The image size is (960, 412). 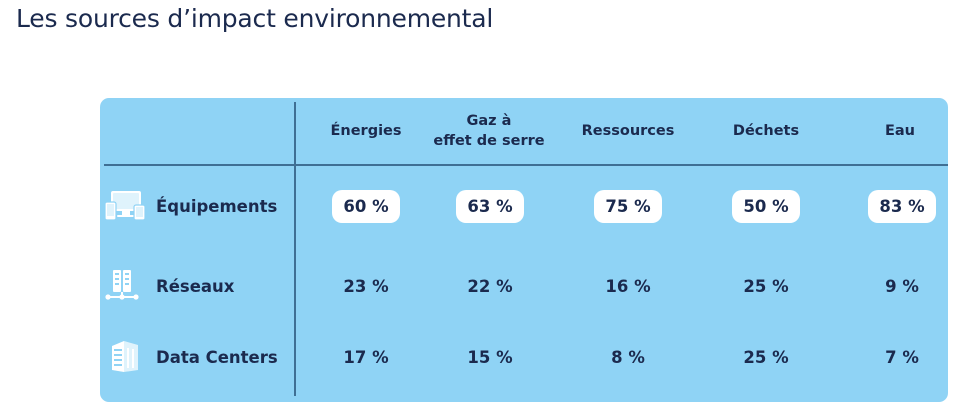 I want to click on table-row: Réseaux 23 % 22 % 16 % 25 % 9 %, so click(x=524, y=286).